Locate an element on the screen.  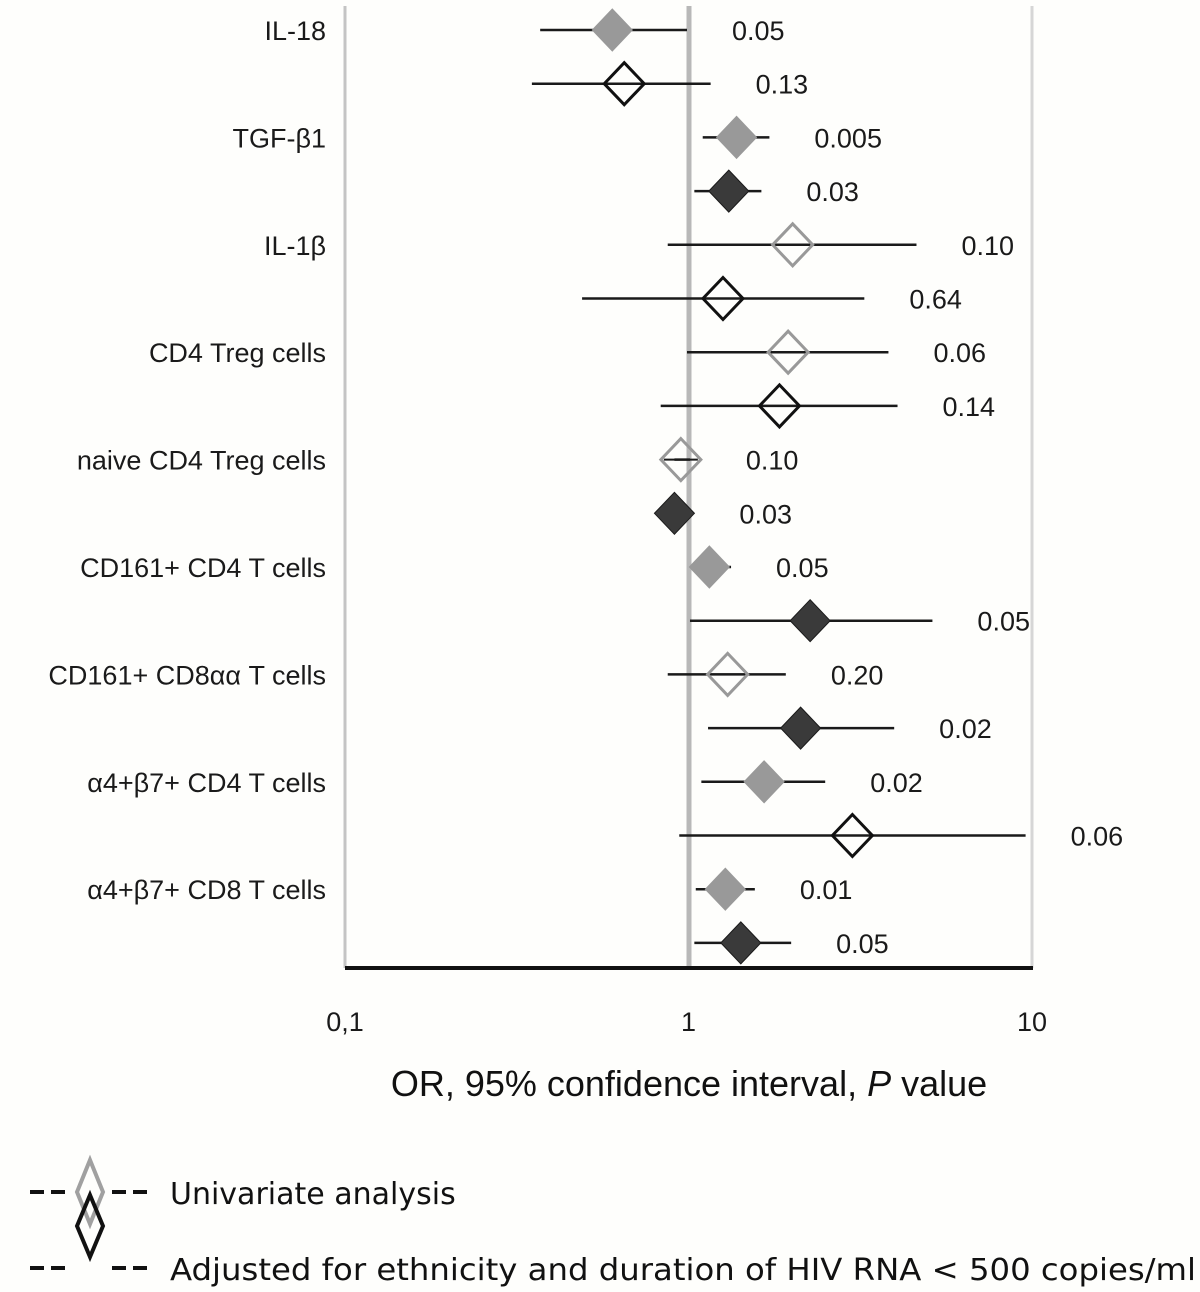
category-label: CD4 Treg cells is located at coordinates (237, 353).